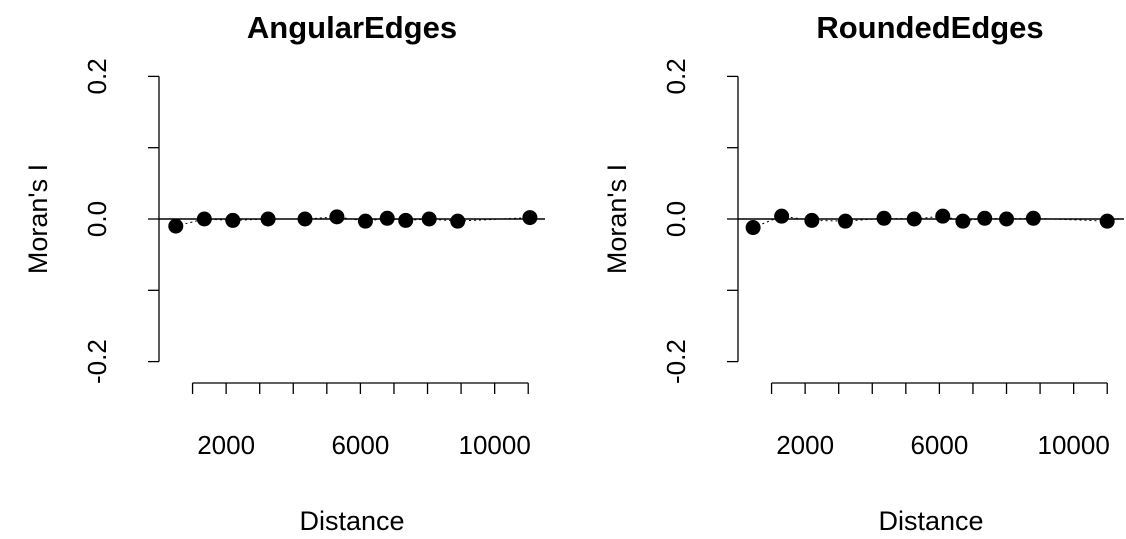 The height and width of the screenshot is (539, 1126). Describe the element at coordinates (929, 27) in the screenshot. I see `chart-title: RoundedEdges` at that location.